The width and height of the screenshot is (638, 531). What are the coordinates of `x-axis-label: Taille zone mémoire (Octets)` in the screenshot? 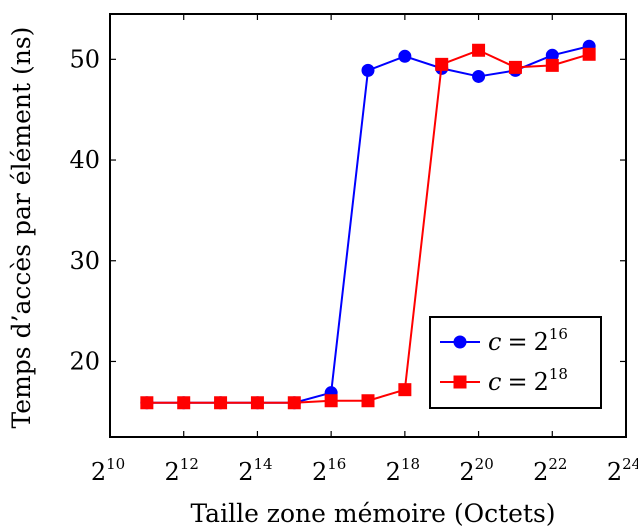 It's located at (372, 513).